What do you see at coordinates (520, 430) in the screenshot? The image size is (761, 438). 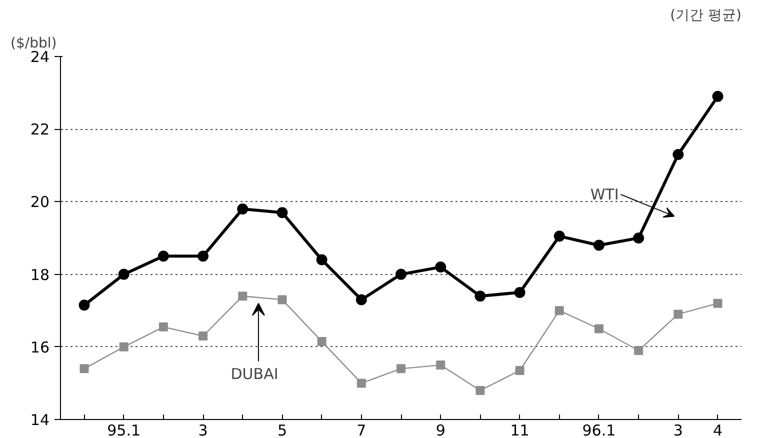 I see `x-tick-label: 11` at bounding box center [520, 430].